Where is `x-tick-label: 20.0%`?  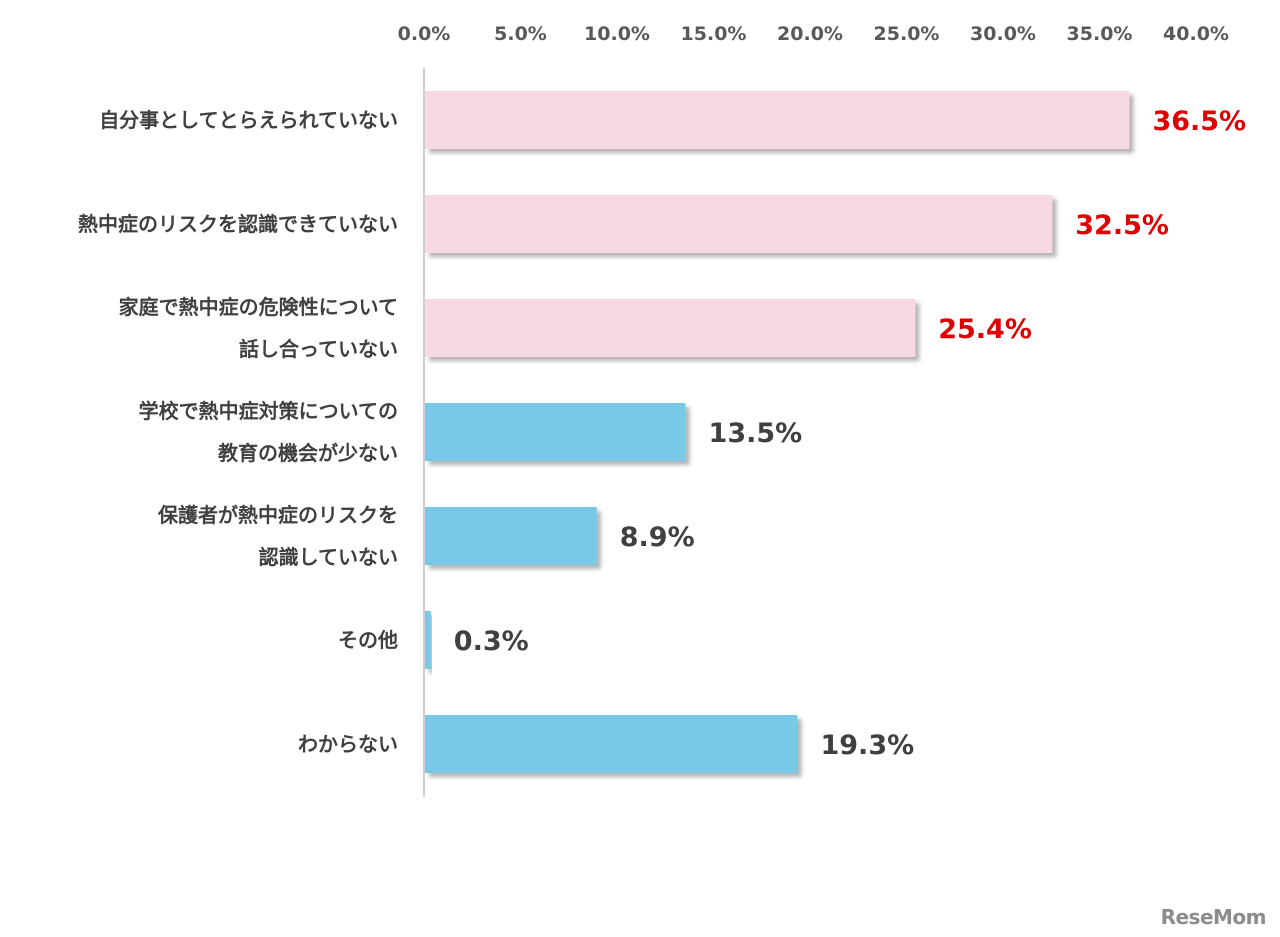 x-tick-label: 20.0% is located at coordinates (810, 34).